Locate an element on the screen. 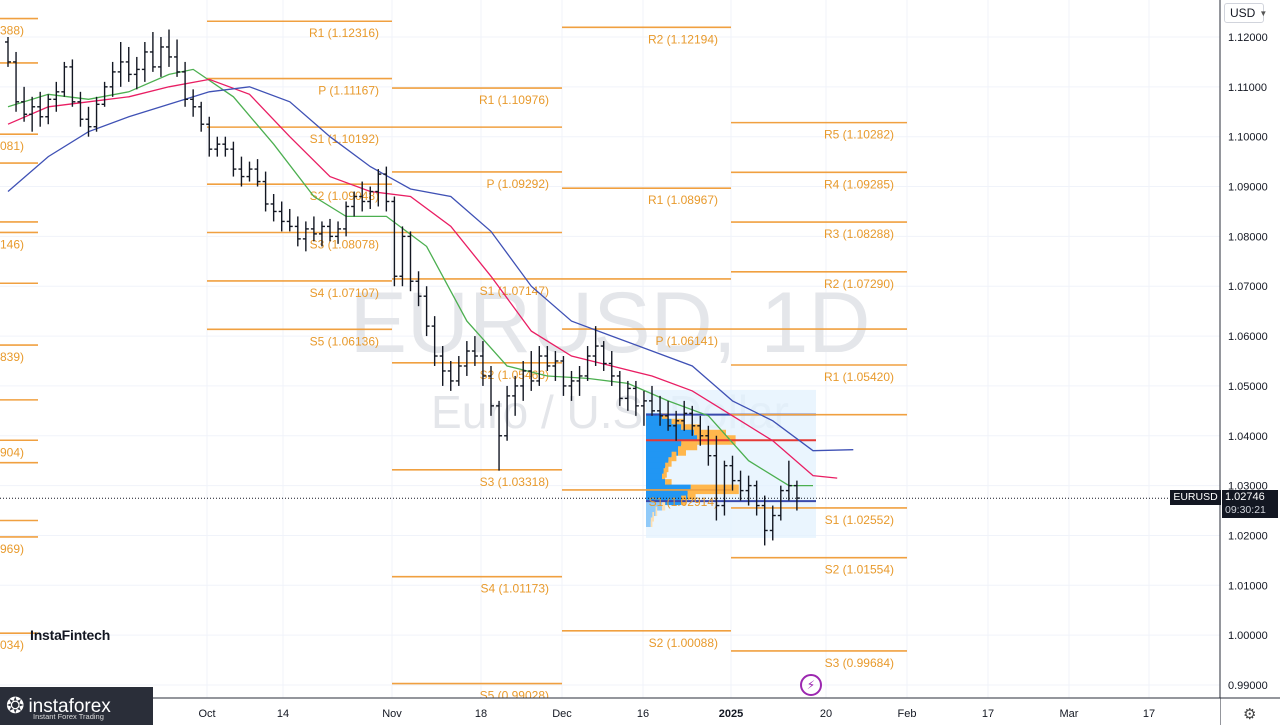 The height and width of the screenshot is (725, 1280). pivot-level-label: S1 (1.07147) is located at coordinates (514, 291).